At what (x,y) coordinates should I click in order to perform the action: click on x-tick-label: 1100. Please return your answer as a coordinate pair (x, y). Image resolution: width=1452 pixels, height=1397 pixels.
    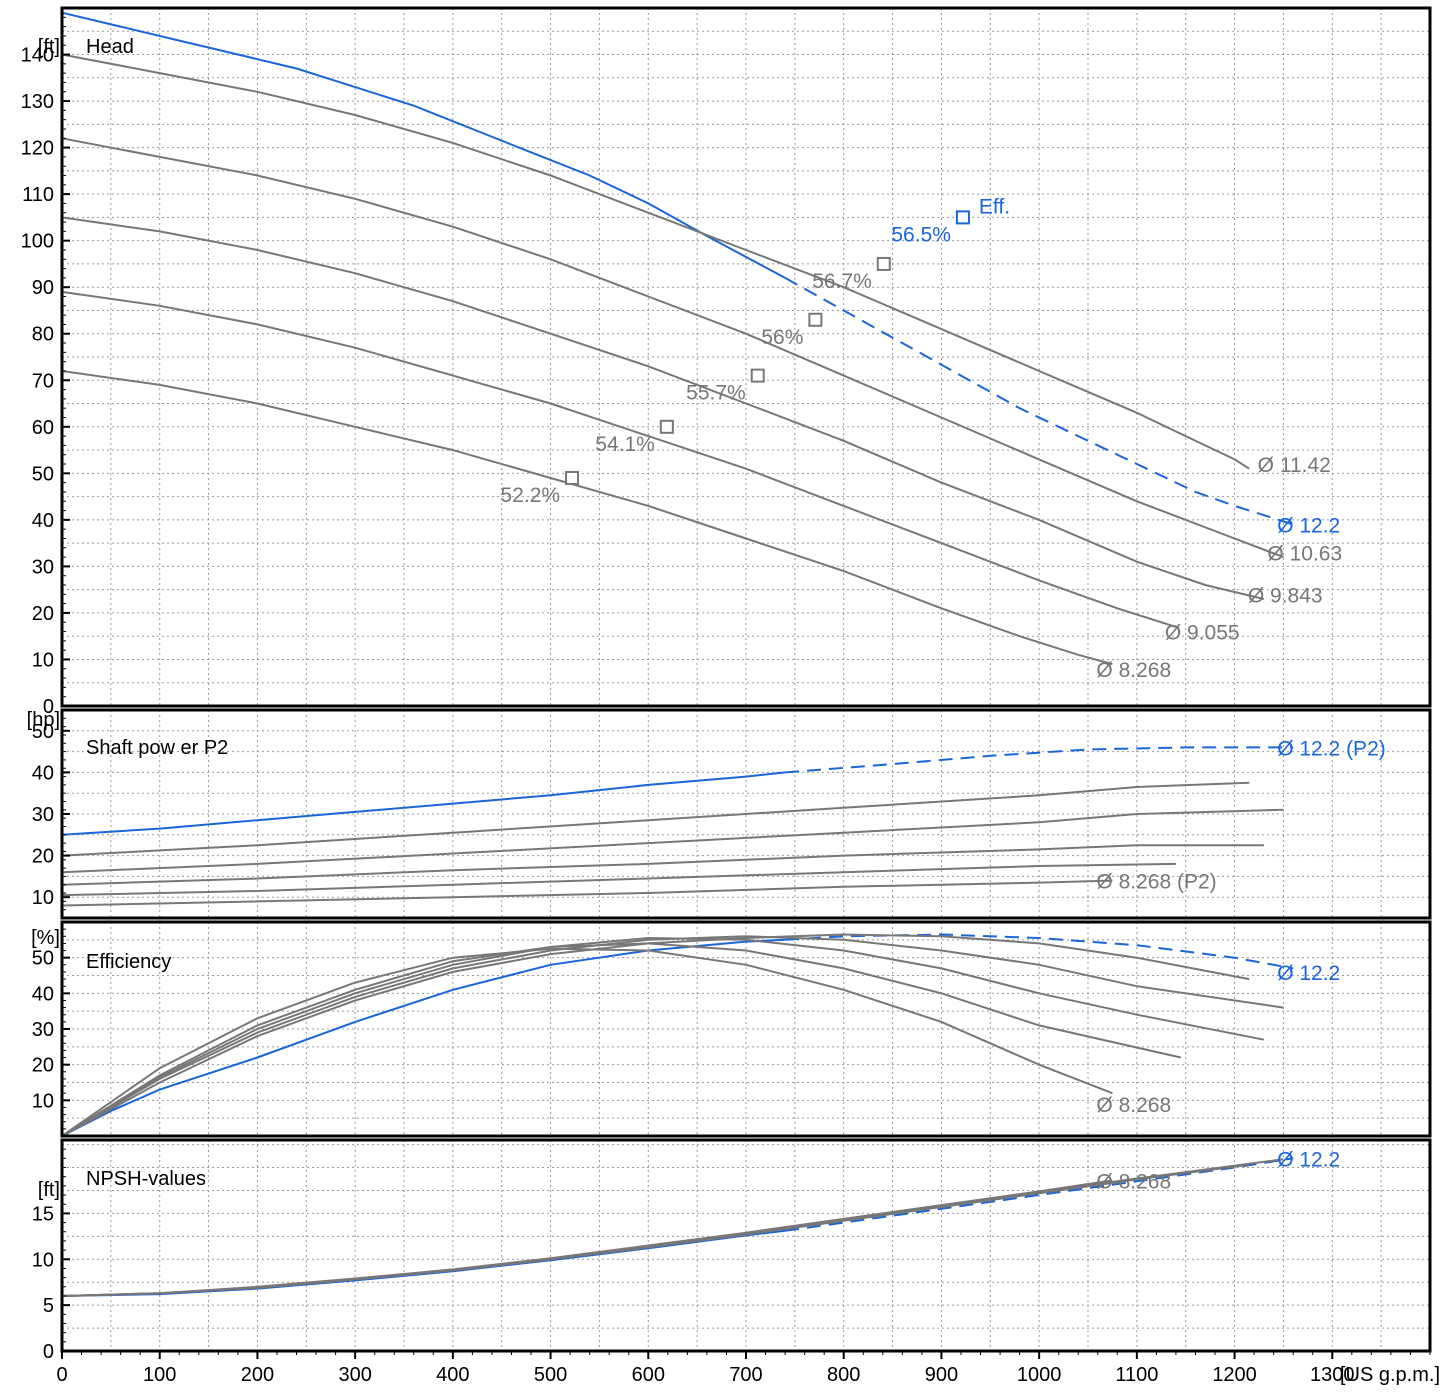
    Looking at the image, I should click on (1136, 1375).